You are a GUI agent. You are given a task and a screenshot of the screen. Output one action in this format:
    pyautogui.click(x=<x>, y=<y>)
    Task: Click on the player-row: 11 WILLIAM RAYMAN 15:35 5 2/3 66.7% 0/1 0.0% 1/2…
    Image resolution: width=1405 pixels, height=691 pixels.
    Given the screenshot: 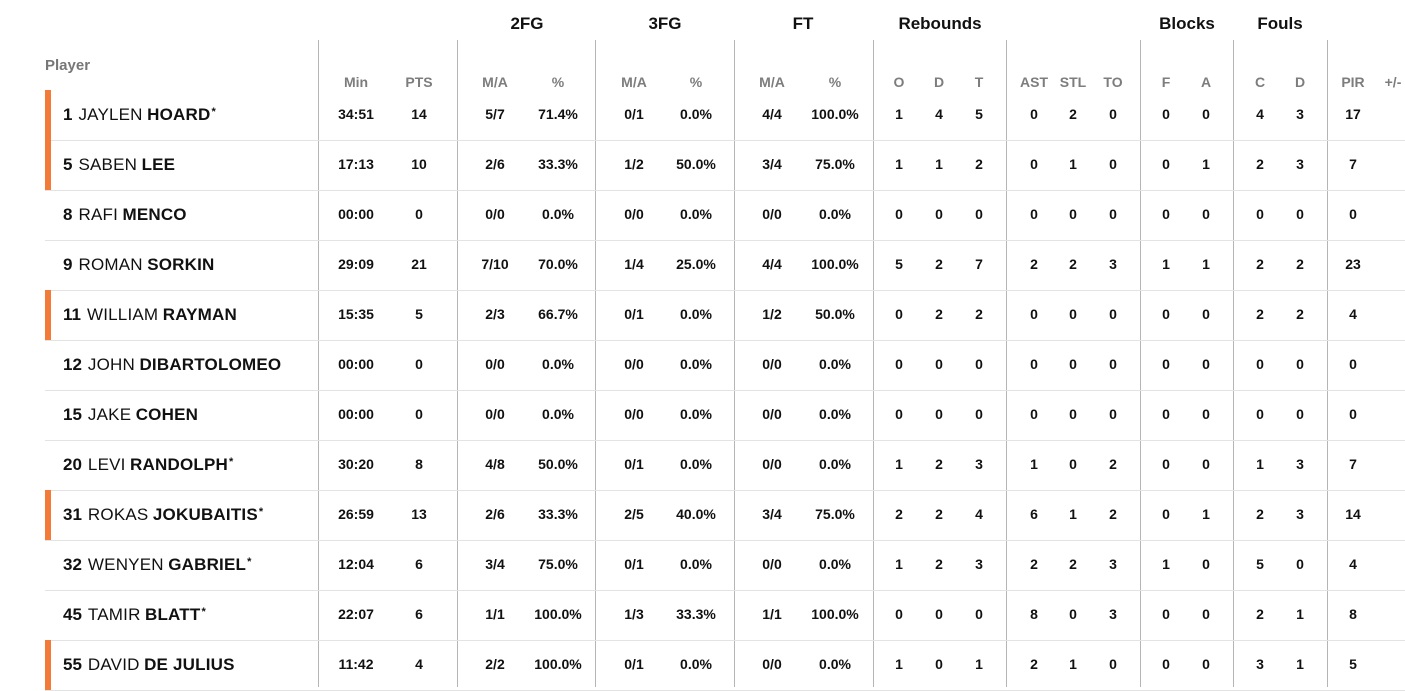 What is the action you would take?
    pyautogui.click(x=725, y=315)
    